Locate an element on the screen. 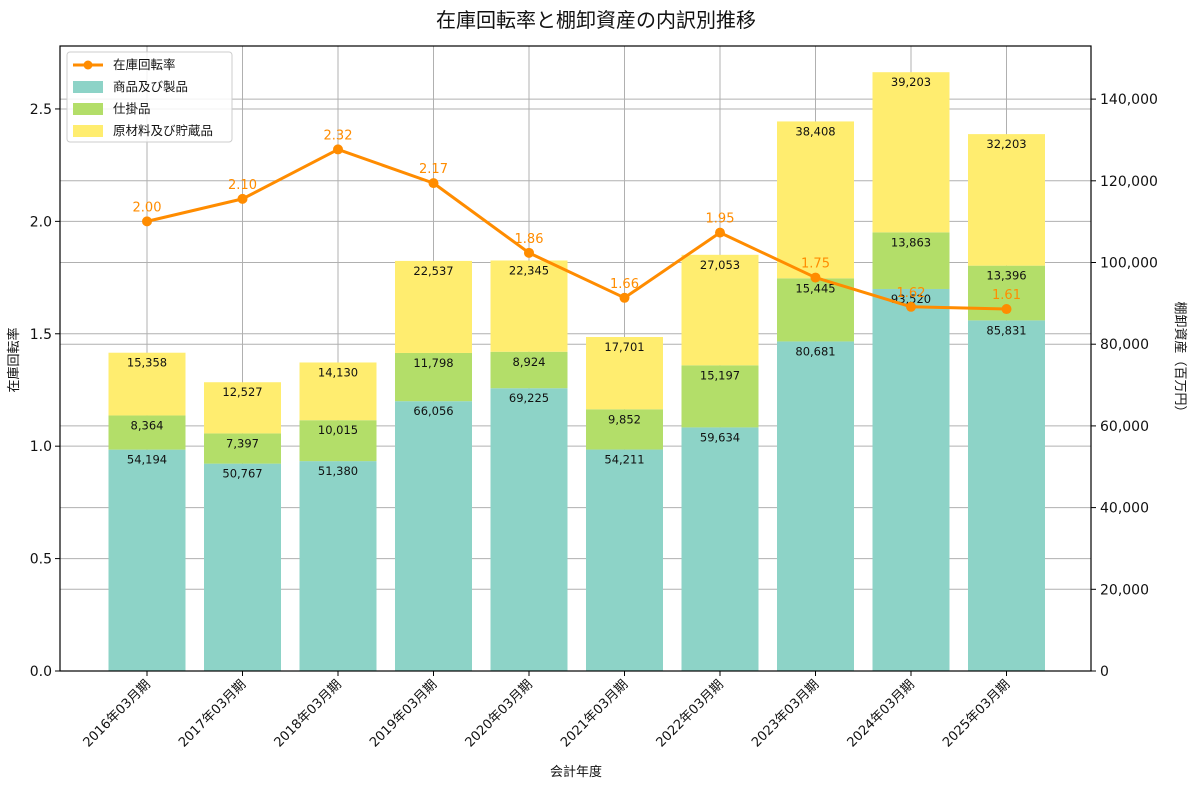  bar-label-1-6: 15,197 is located at coordinates (720, 375).